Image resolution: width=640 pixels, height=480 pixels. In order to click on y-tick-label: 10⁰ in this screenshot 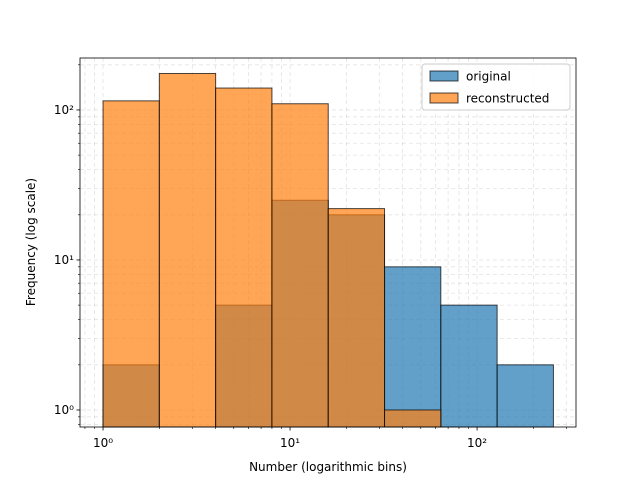, I will do `click(64, 410)`.